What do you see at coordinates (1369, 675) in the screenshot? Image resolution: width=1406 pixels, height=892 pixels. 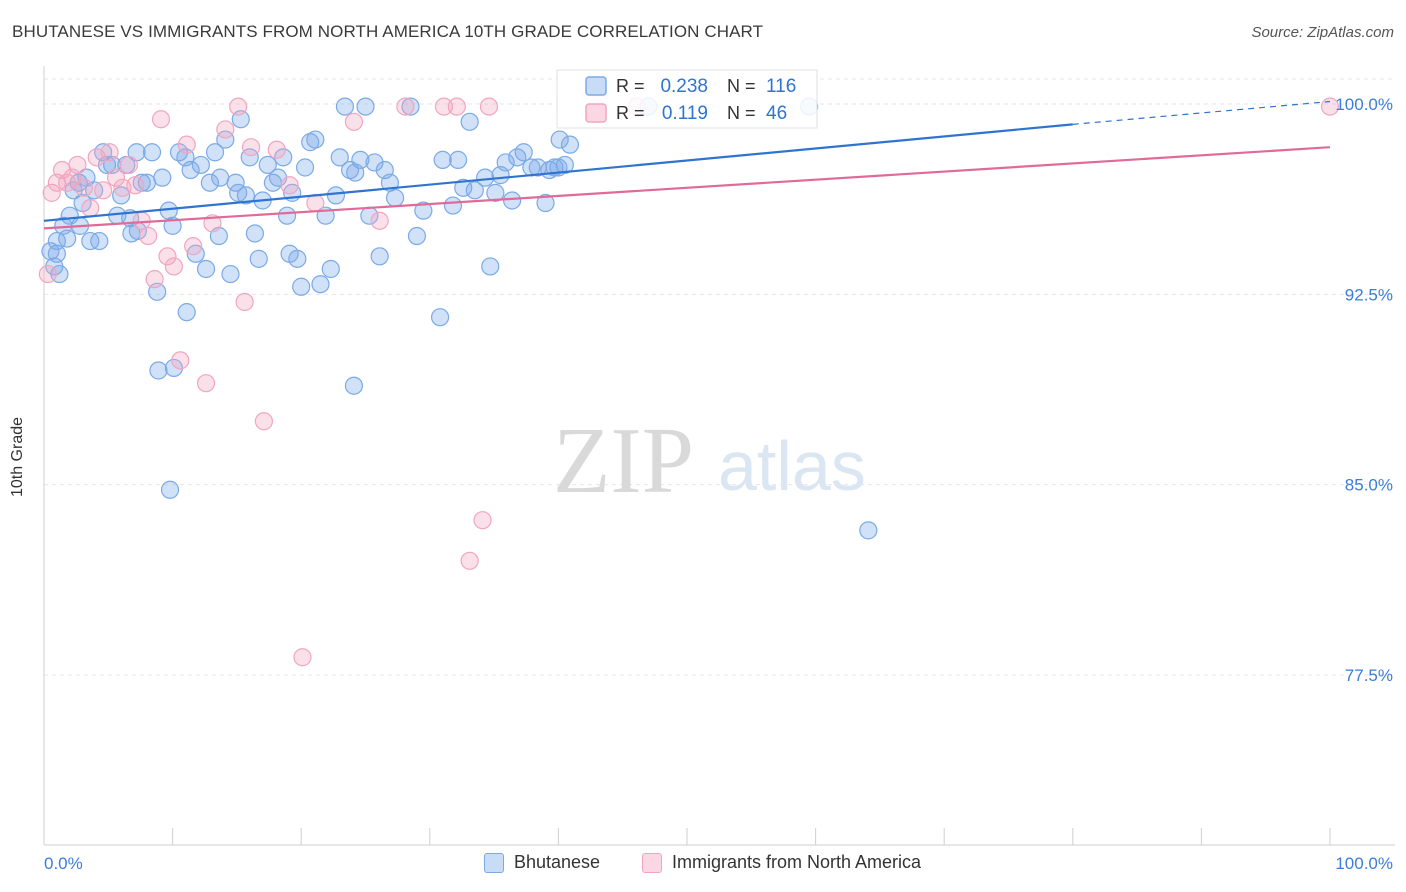 I see `y-tick-label: 77.5%` at bounding box center [1369, 675].